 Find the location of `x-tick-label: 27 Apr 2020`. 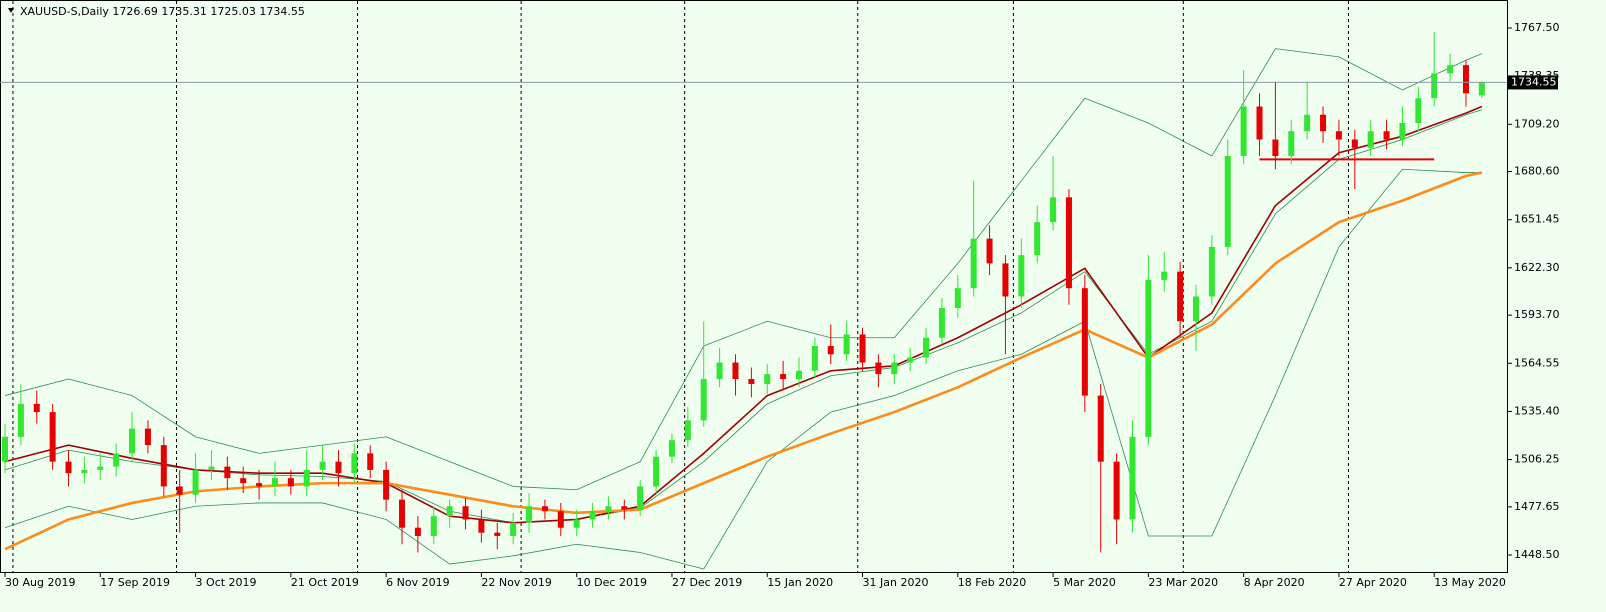

x-tick-label: 27 Apr 2020 is located at coordinates (1373, 582).